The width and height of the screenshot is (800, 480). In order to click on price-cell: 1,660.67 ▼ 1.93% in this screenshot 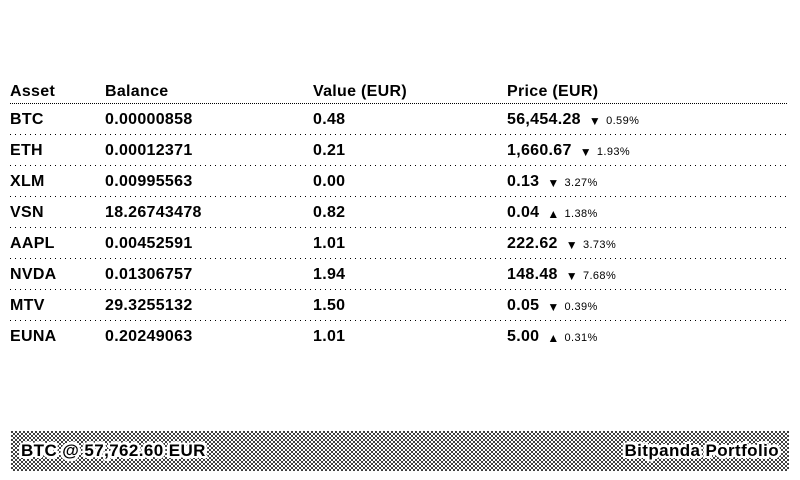, I will do `click(647, 151)`.